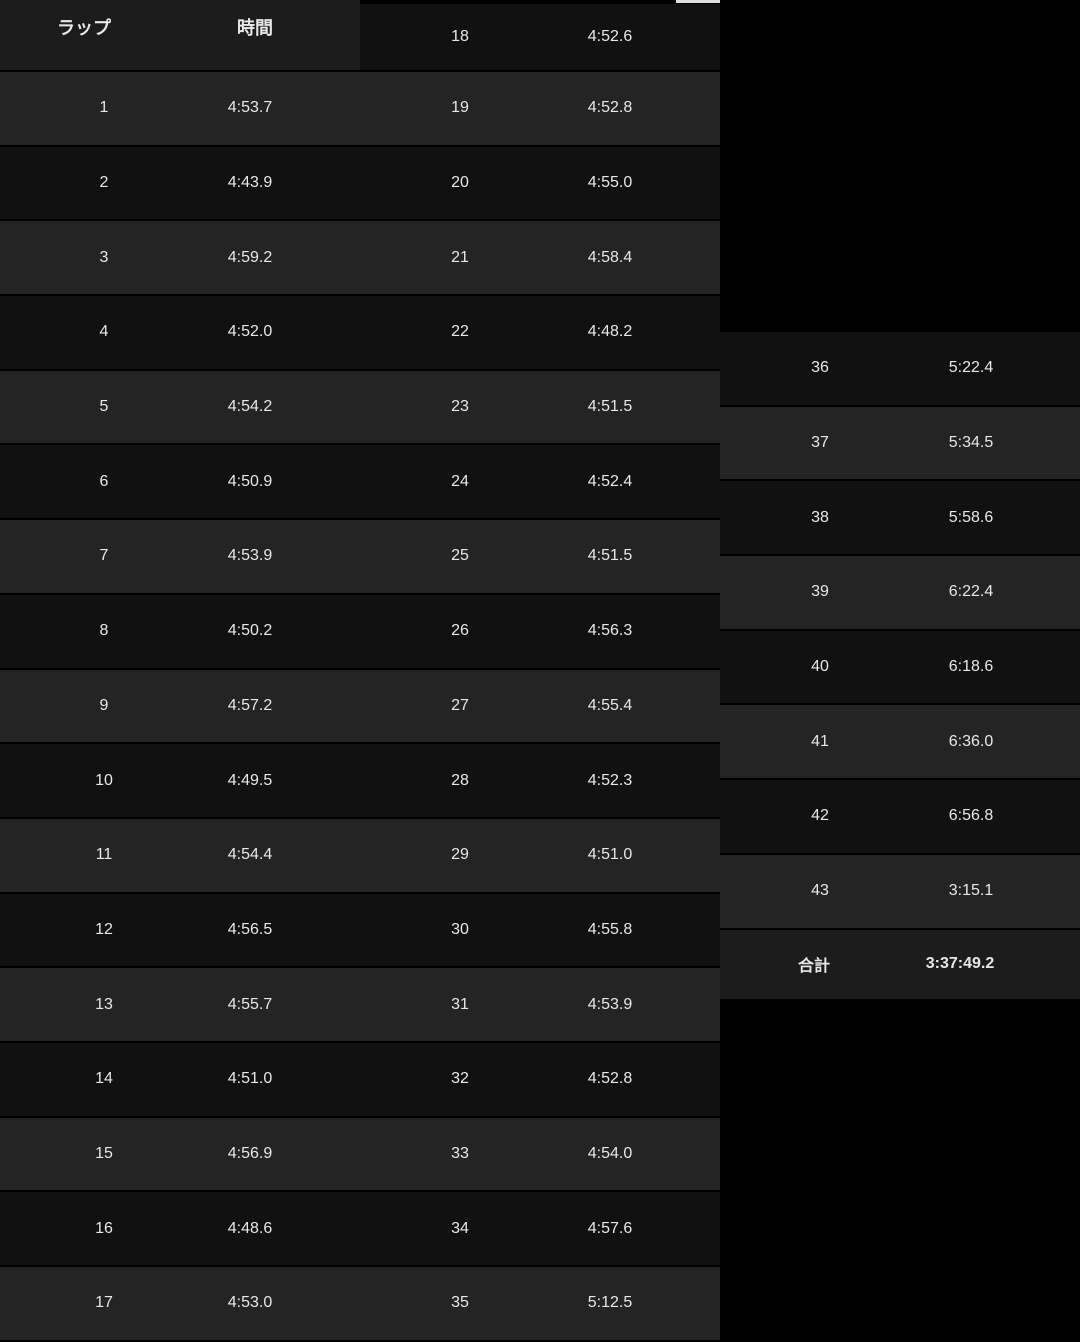 This screenshot has width=1080, height=1342. What do you see at coordinates (460, 481) in the screenshot?
I see `lap-number: 24` at bounding box center [460, 481].